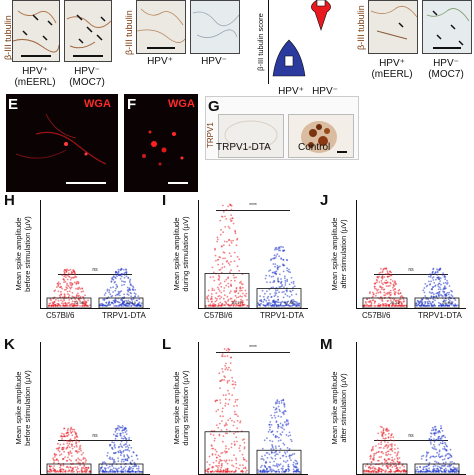  I want to click on scale-bar, so click(88, 56).